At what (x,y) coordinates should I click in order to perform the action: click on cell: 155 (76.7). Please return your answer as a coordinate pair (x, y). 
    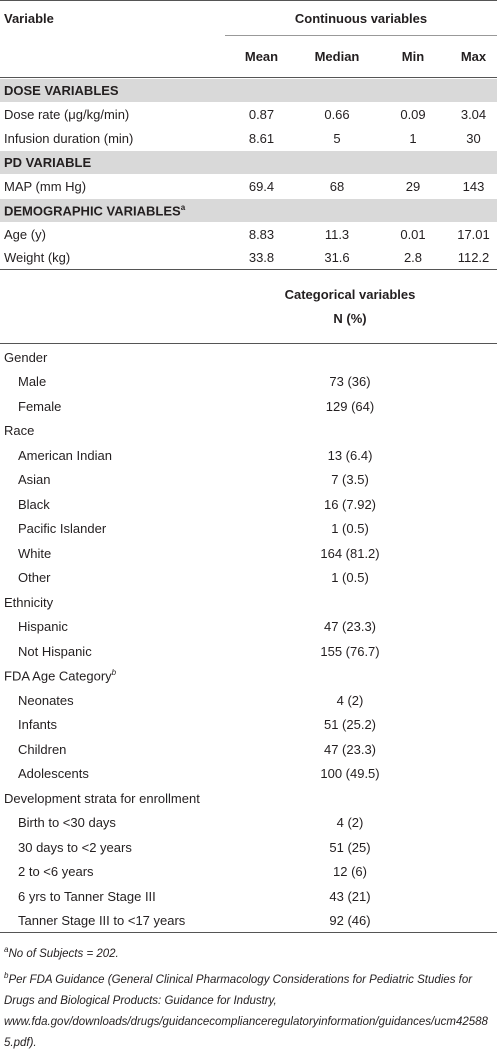
    Looking at the image, I should click on (350, 651).